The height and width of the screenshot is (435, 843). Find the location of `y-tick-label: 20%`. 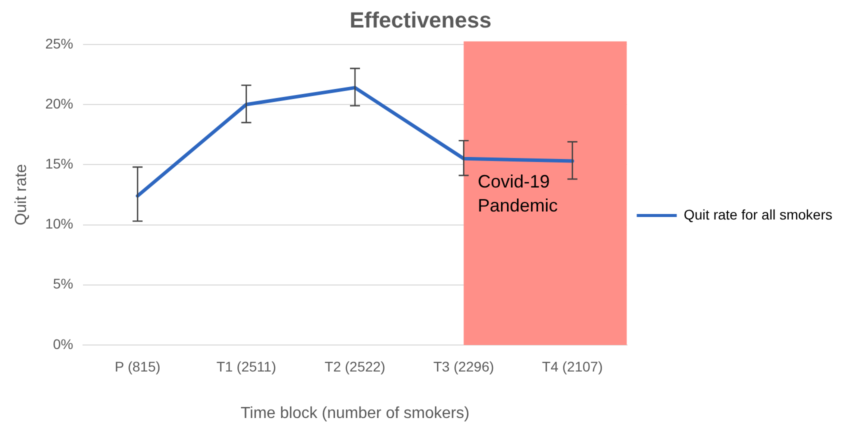

y-tick-label: 20% is located at coordinates (59, 103).